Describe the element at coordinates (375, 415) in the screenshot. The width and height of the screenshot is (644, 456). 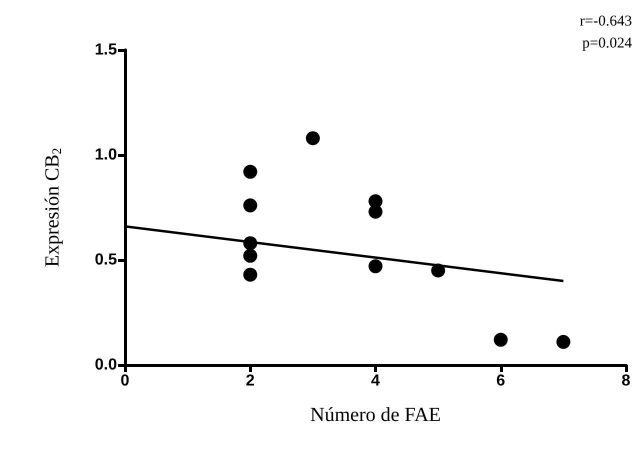
I see `x-axis-title: Número de FAE` at that location.